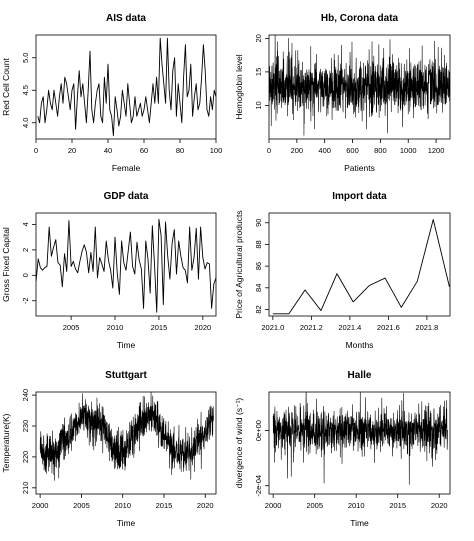 This screenshot has height=541, width=474. Describe the element at coordinates (360, 18) in the screenshot. I see `chart-title: Hb, Corona data` at that location.